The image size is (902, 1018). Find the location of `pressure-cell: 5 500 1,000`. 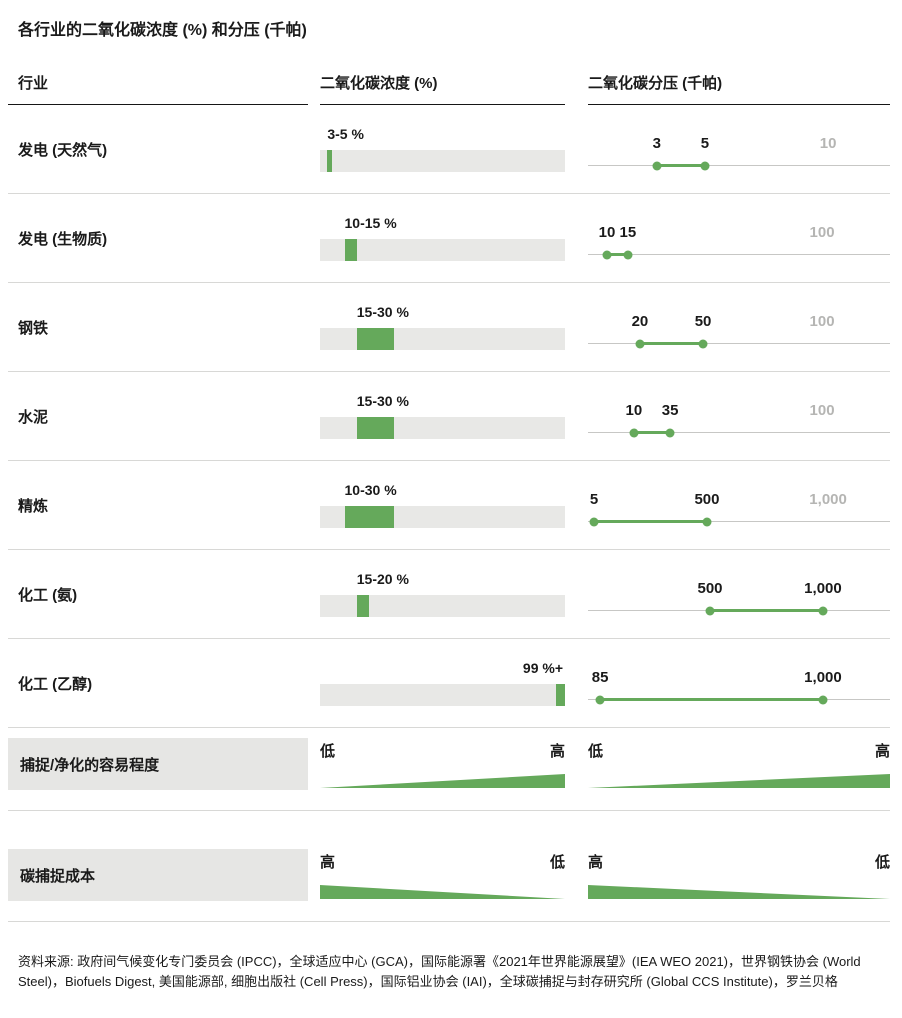

pressure-cell: 5 500 1,000 is located at coordinates (739, 512).